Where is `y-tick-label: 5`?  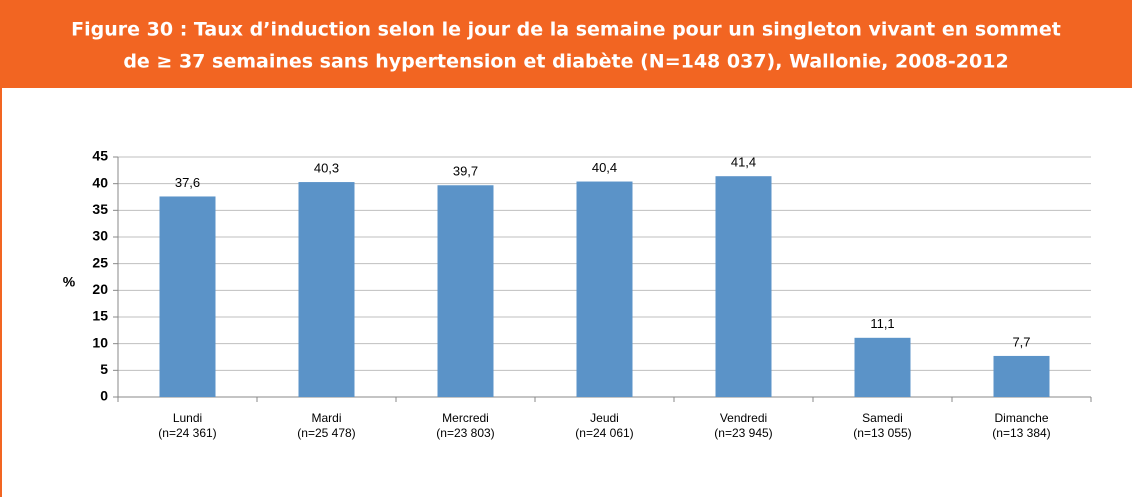 y-tick-label: 5 is located at coordinates (104, 369).